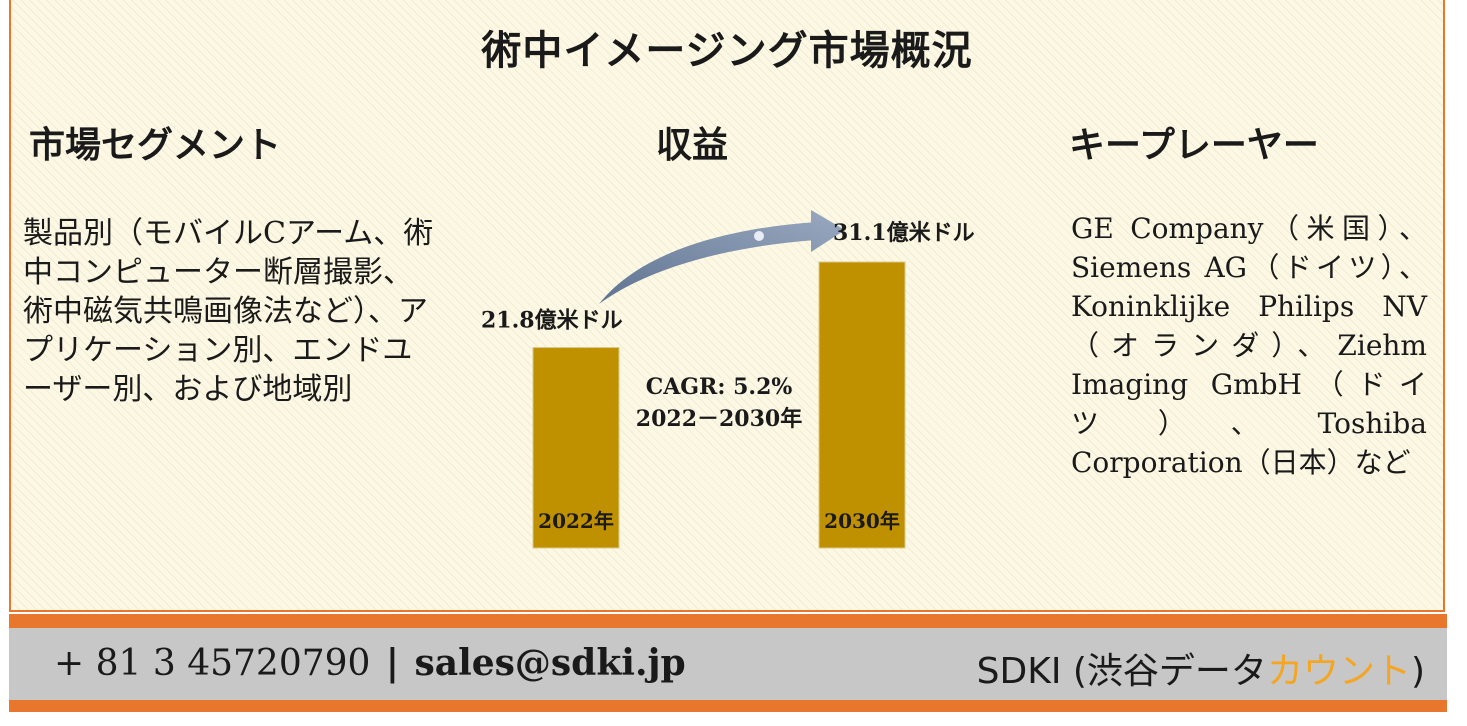 The height and width of the screenshot is (726, 1467). I want to click on phone-number: + 81 3 45720790, so click(212, 663).